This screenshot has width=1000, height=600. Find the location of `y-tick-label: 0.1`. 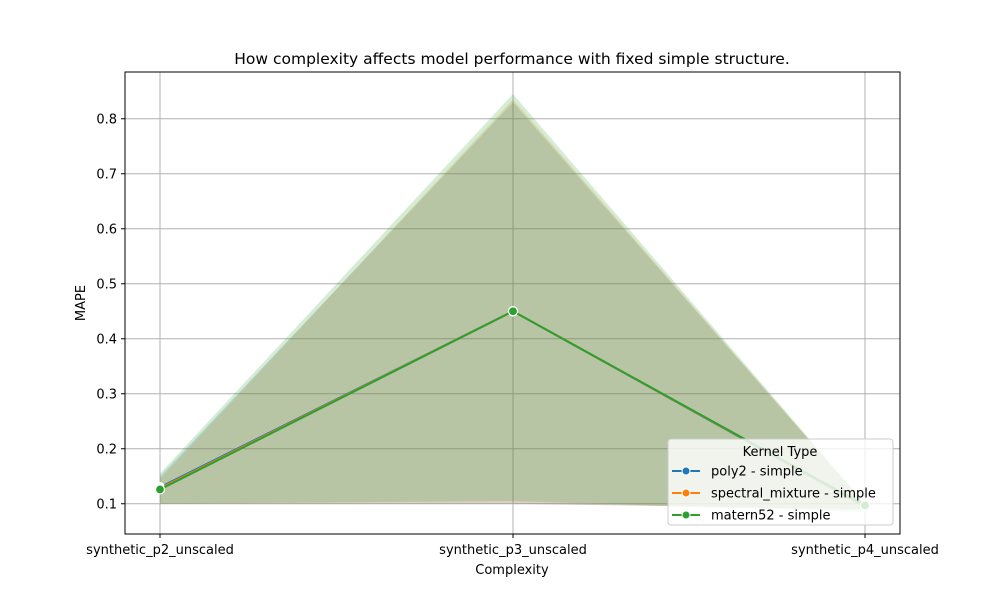

y-tick-label: 0.1 is located at coordinates (106, 504).